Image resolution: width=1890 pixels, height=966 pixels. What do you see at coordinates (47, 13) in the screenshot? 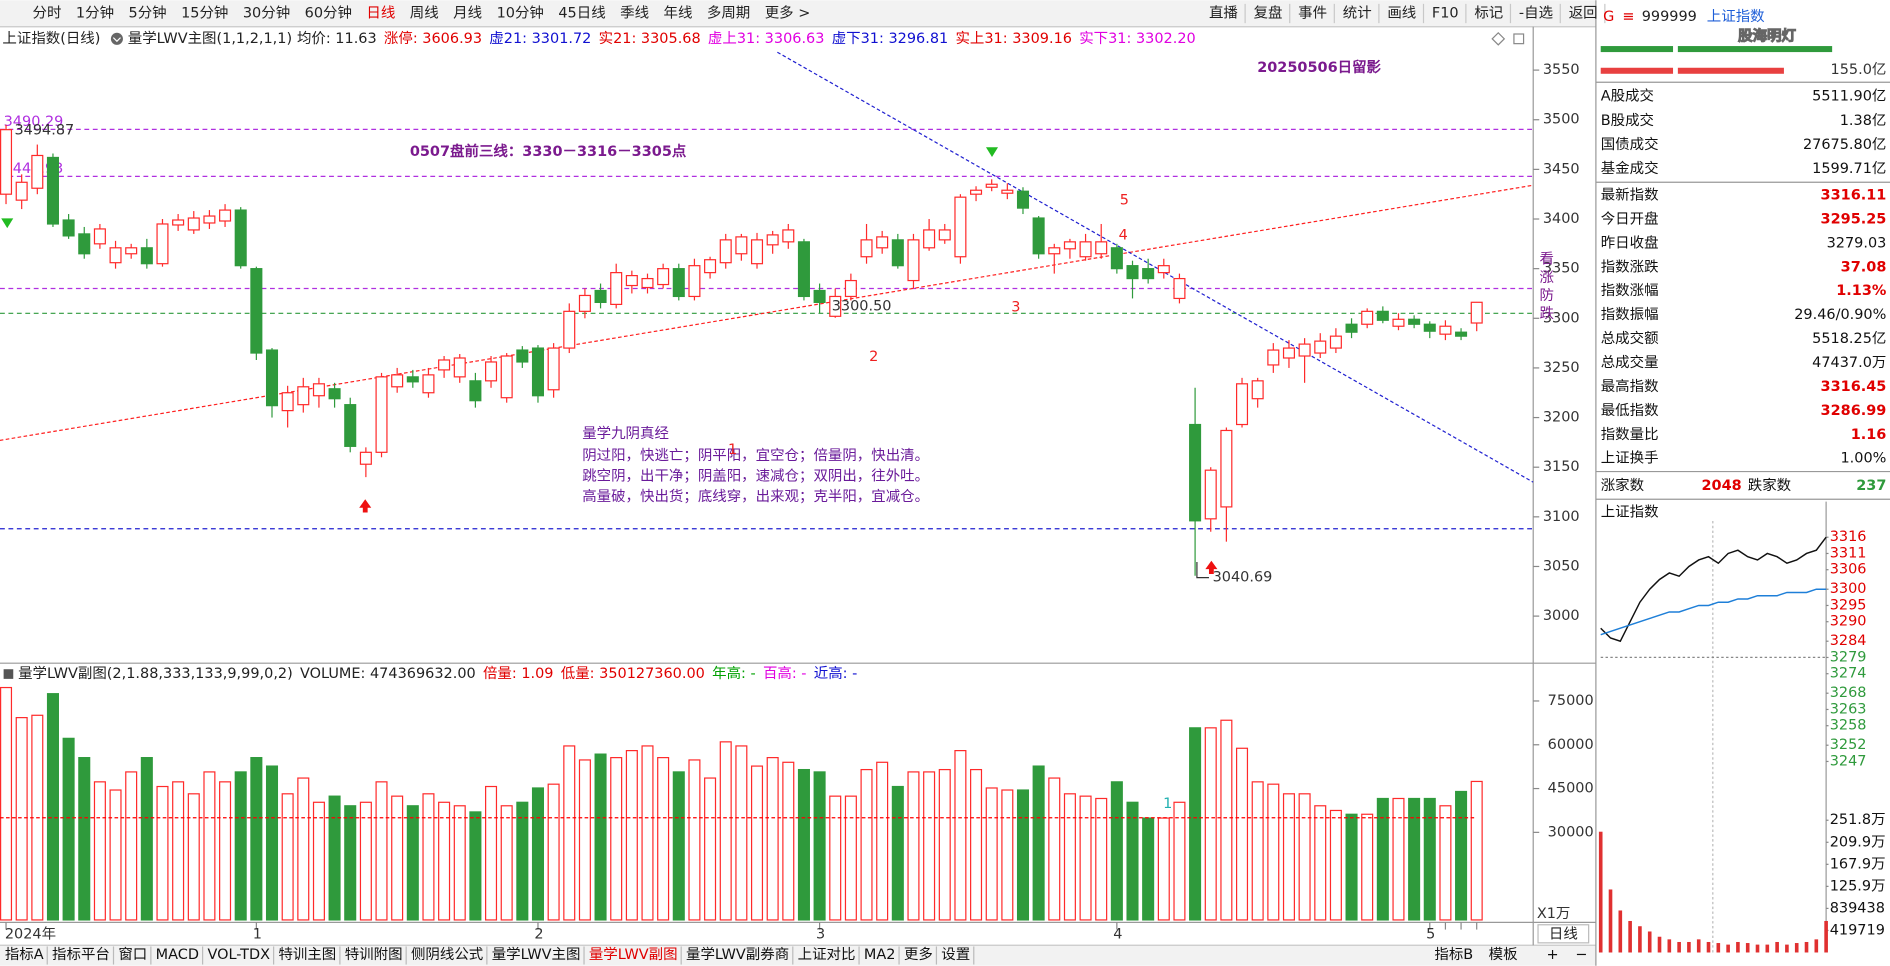
I see `toolbar-button: 分时` at bounding box center [47, 13].